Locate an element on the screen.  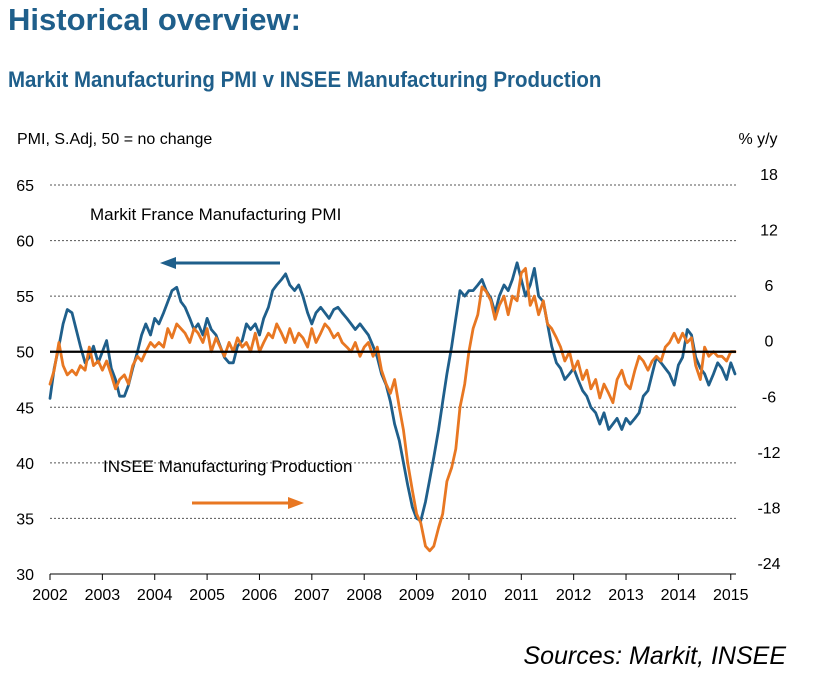
x-tick-label: 2005 is located at coordinates (207, 595).